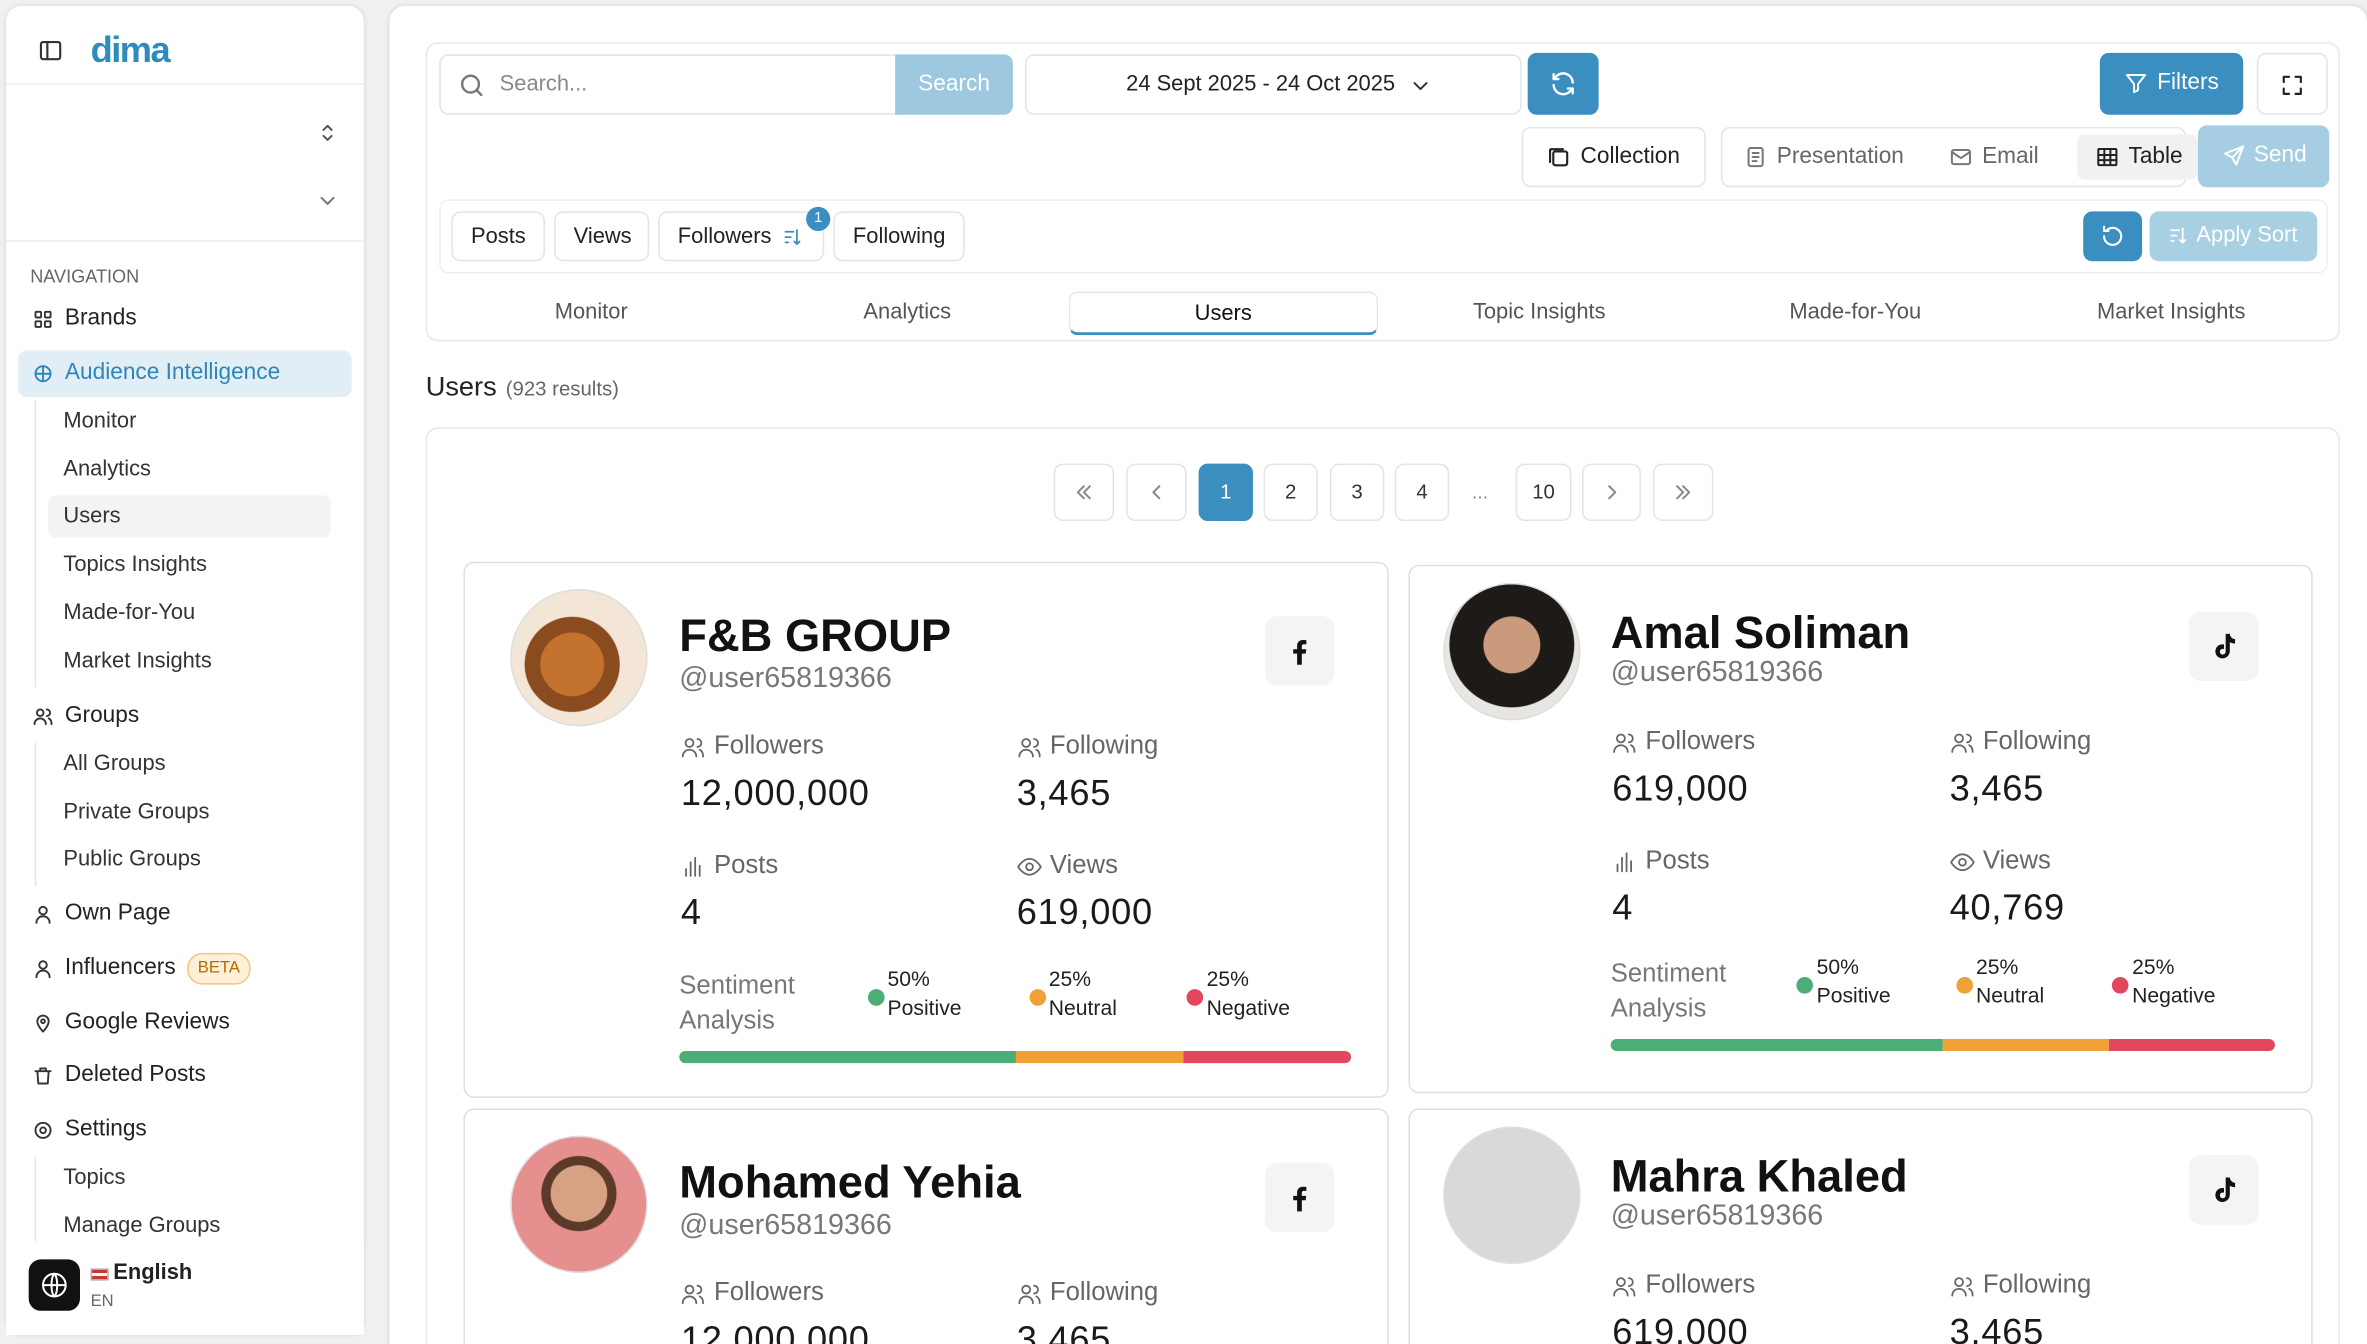 The height and width of the screenshot is (1344, 2367). What do you see at coordinates (1855, 313) in the screenshot?
I see `tab: Made-for-You` at bounding box center [1855, 313].